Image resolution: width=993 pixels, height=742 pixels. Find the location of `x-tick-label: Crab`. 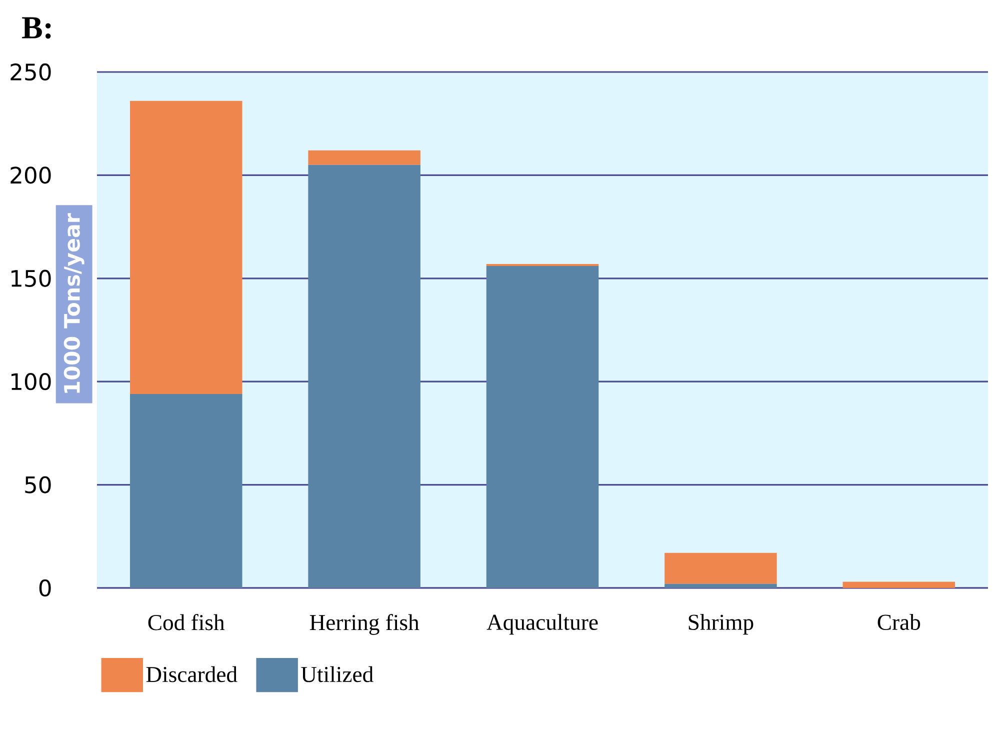

x-tick-label: Crab is located at coordinates (899, 622).